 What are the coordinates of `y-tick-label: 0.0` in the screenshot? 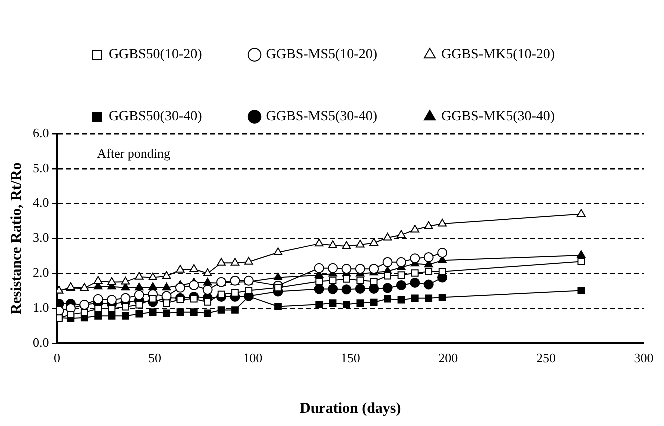 It's located at (41, 342).